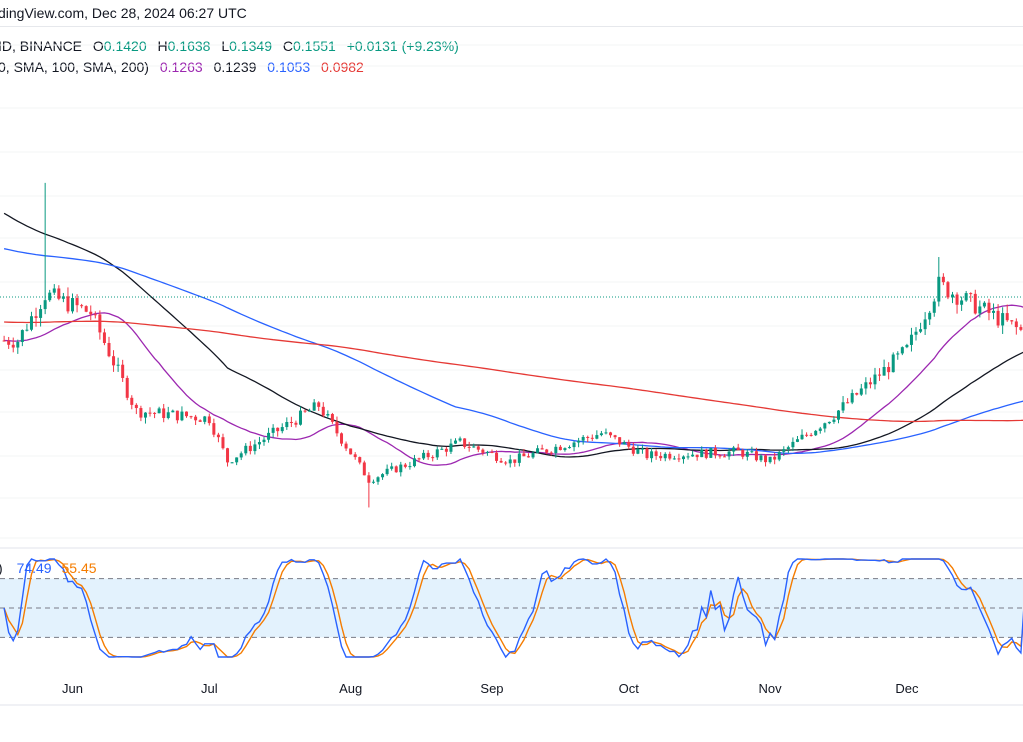 The height and width of the screenshot is (742, 1023). Describe the element at coordinates (491, 688) in the screenshot. I see `x-tick-label-sep: Sep` at that location.